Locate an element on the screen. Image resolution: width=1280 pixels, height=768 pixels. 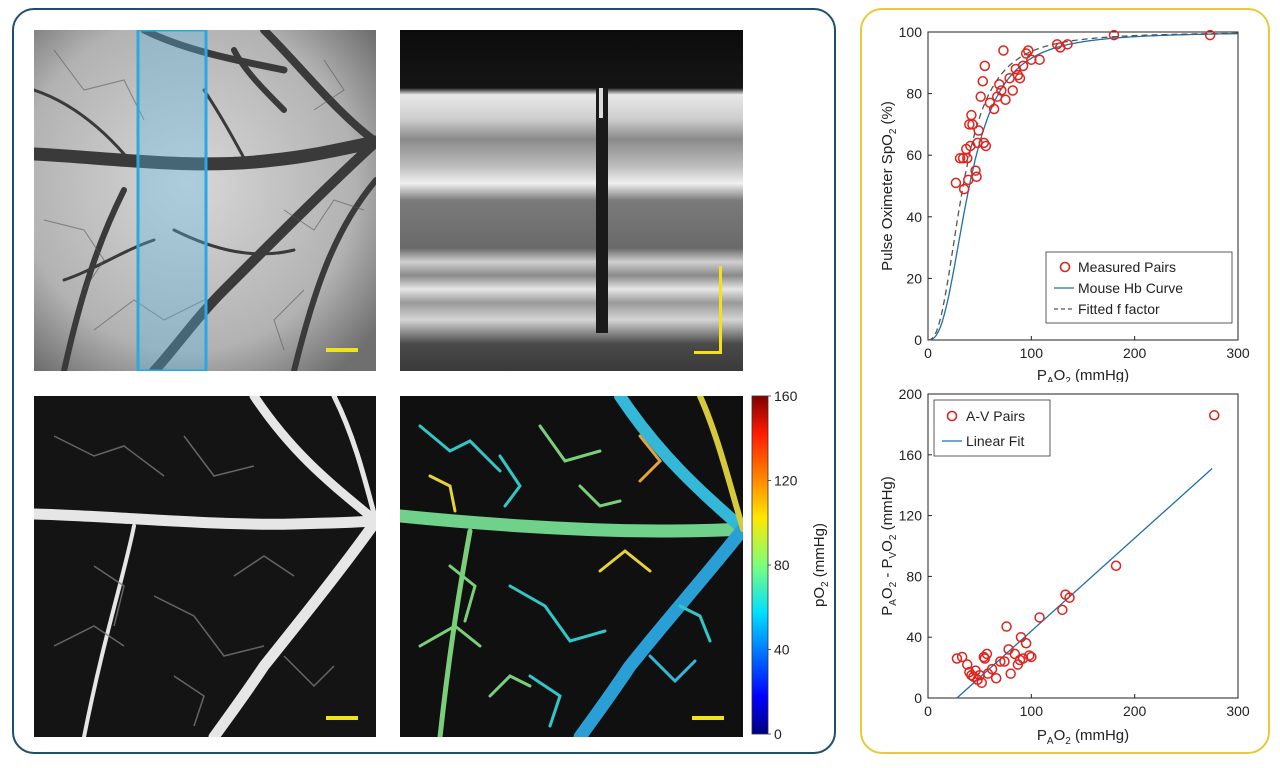
y-tick-label: 200 is located at coordinates (911, 394).